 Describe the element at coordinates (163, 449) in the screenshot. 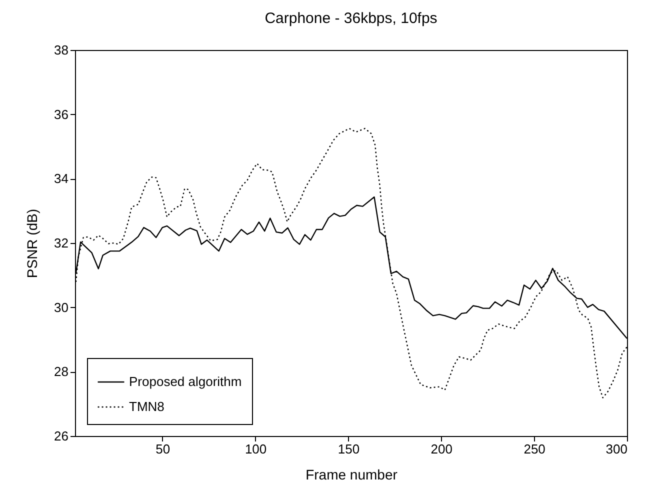

I see `x-tick-label: 50` at that location.